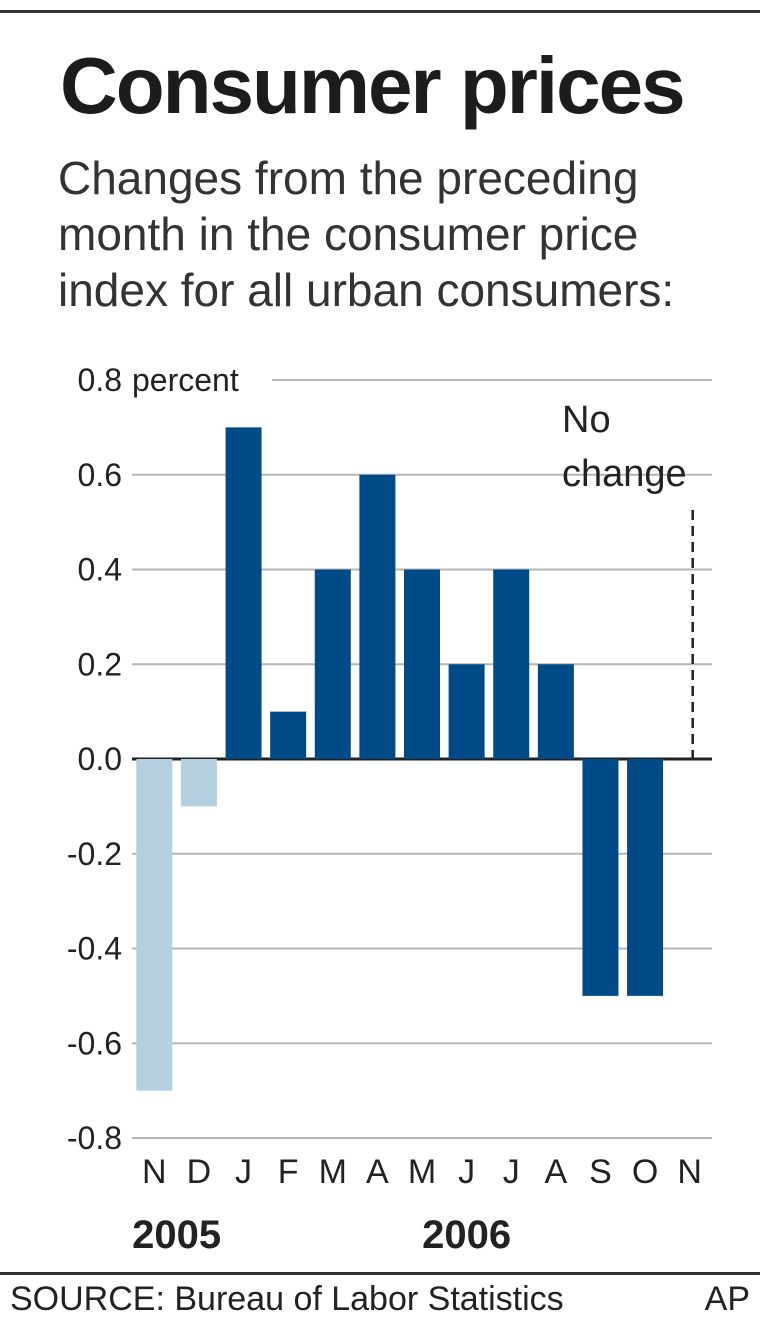 The width and height of the screenshot is (760, 1325). What do you see at coordinates (373, 85) in the screenshot?
I see `chart-title: Consumer prices` at bounding box center [373, 85].